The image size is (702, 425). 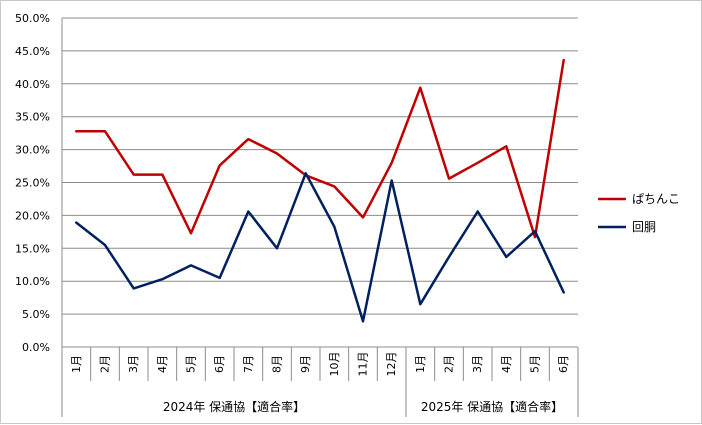 What do you see at coordinates (36, 347) in the screenshot?
I see `y-tick-label: 0.0%` at bounding box center [36, 347].